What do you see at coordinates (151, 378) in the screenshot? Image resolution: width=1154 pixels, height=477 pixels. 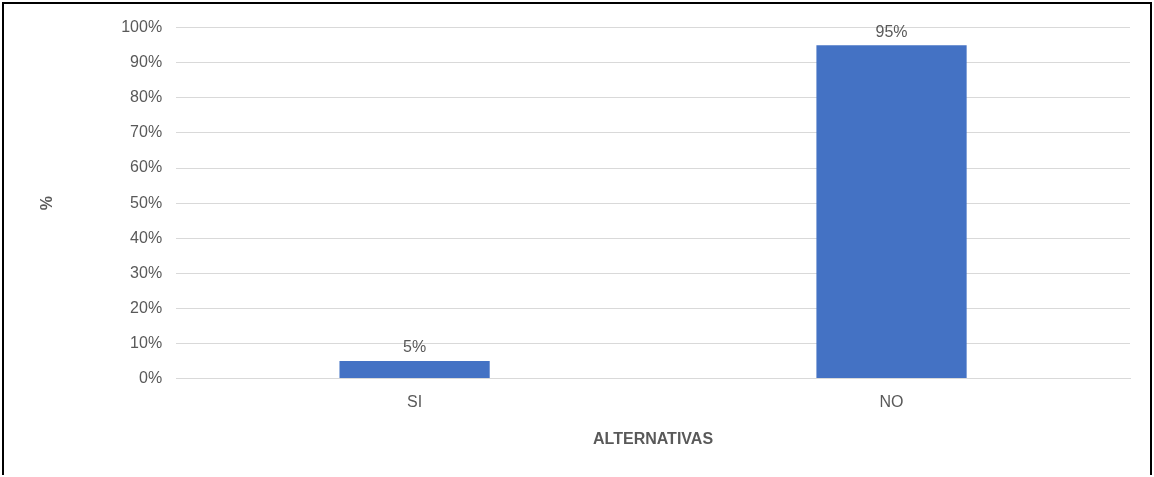 I see `y-tick-label: 0%` at bounding box center [151, 378].